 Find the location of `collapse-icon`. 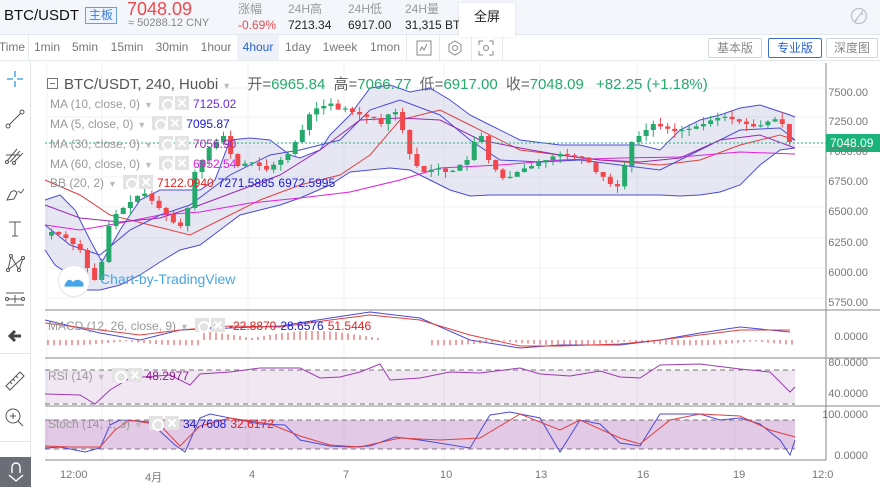

collapse-icon is located at coordinates (52, 83).